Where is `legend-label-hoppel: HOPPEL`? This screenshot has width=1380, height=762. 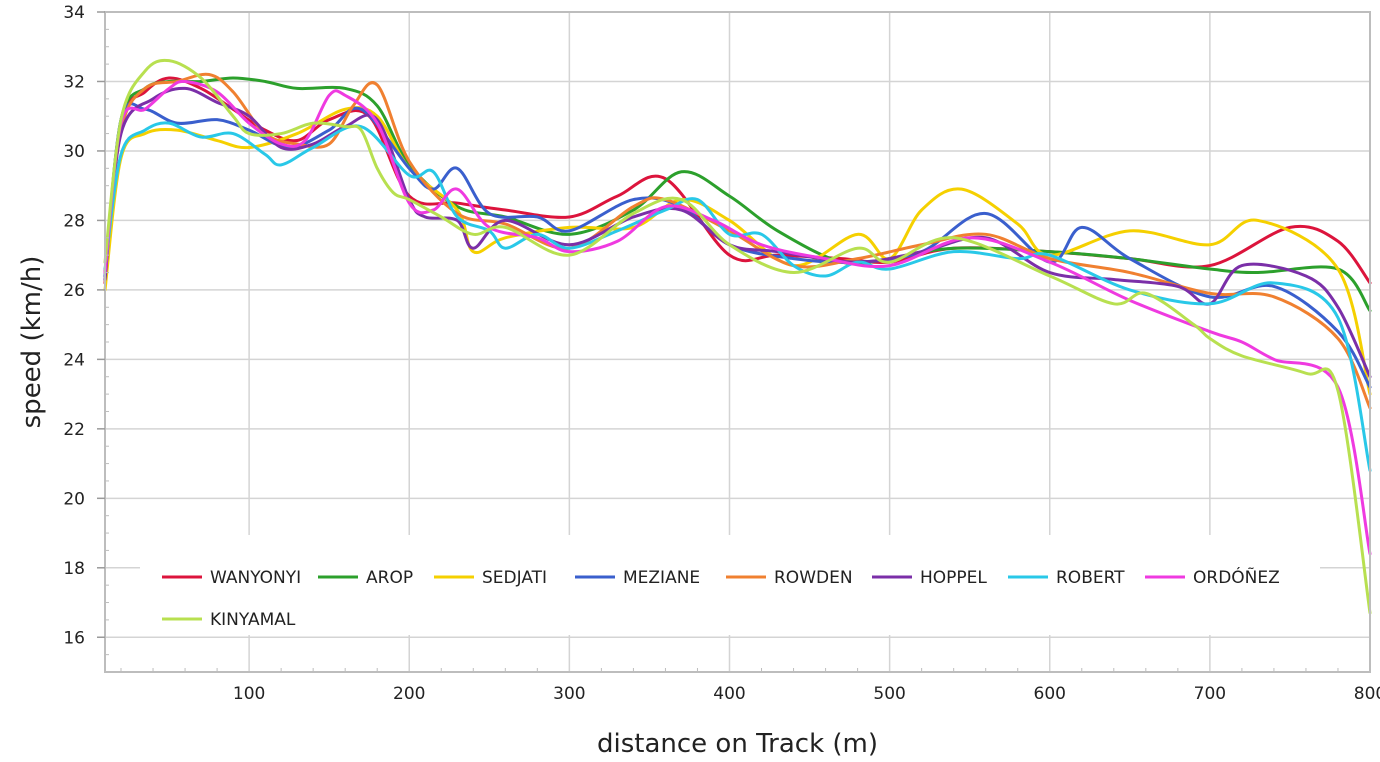
legend-label-hoppel: HOPPEL is located at coordinates (953, 578).